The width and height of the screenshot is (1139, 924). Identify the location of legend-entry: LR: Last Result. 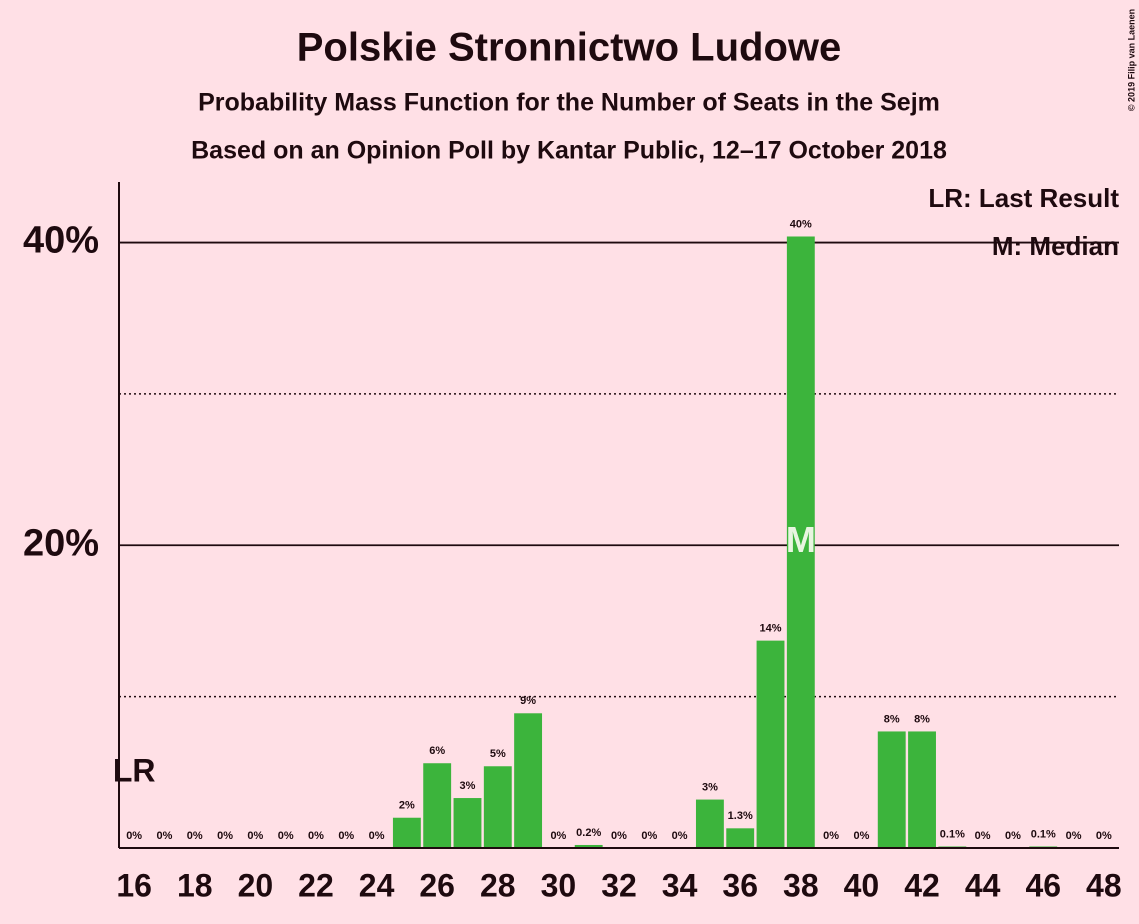
(1023, 198).